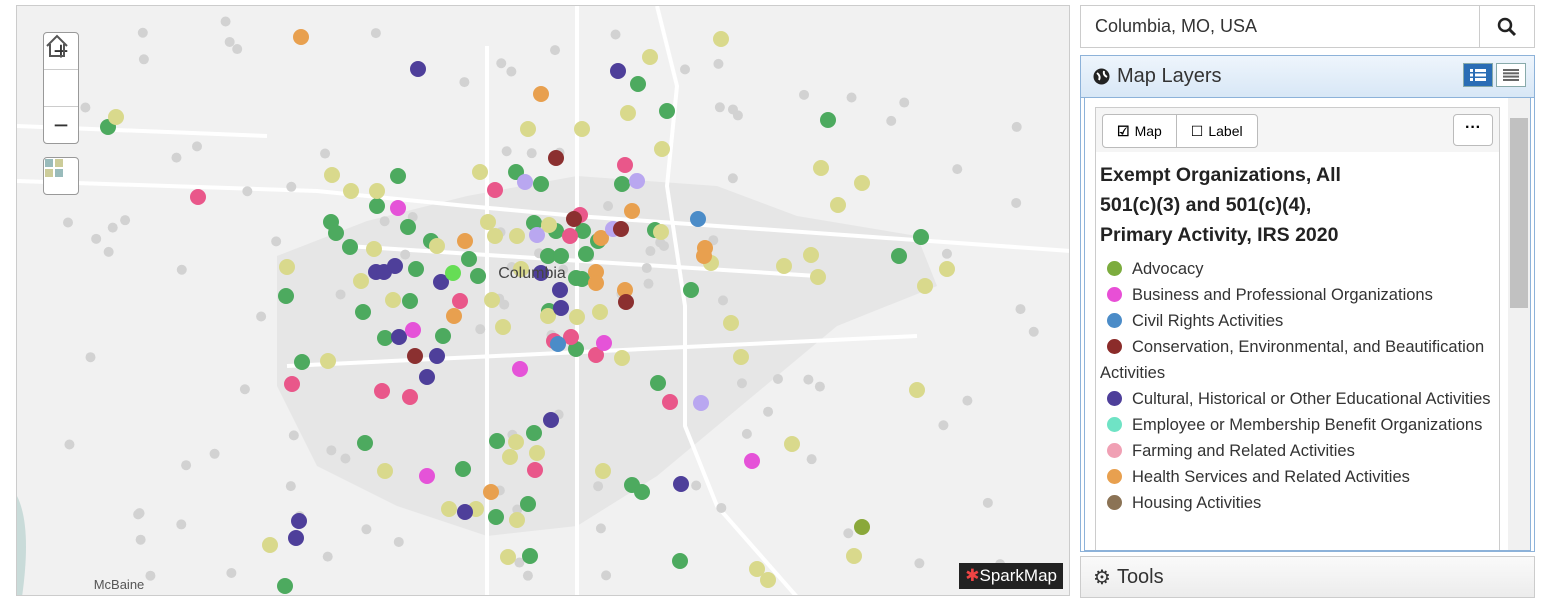  I want to click on more-button: ···, so click(1473, 130).